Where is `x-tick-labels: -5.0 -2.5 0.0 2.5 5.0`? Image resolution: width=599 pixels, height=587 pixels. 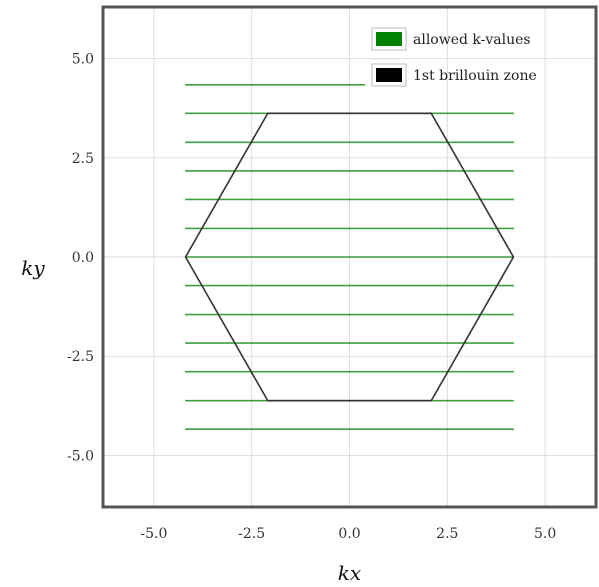 x-tick-labels: -5.0 -2.5 0.0 2.5 5.0 is located at coordinates (348, 534).